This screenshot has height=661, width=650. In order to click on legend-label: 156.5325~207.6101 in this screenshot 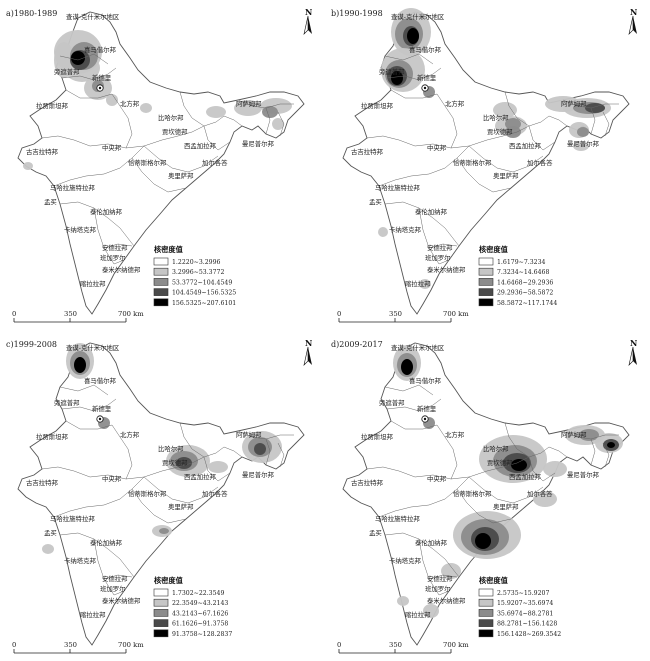, I will do `click(204, 303)`.